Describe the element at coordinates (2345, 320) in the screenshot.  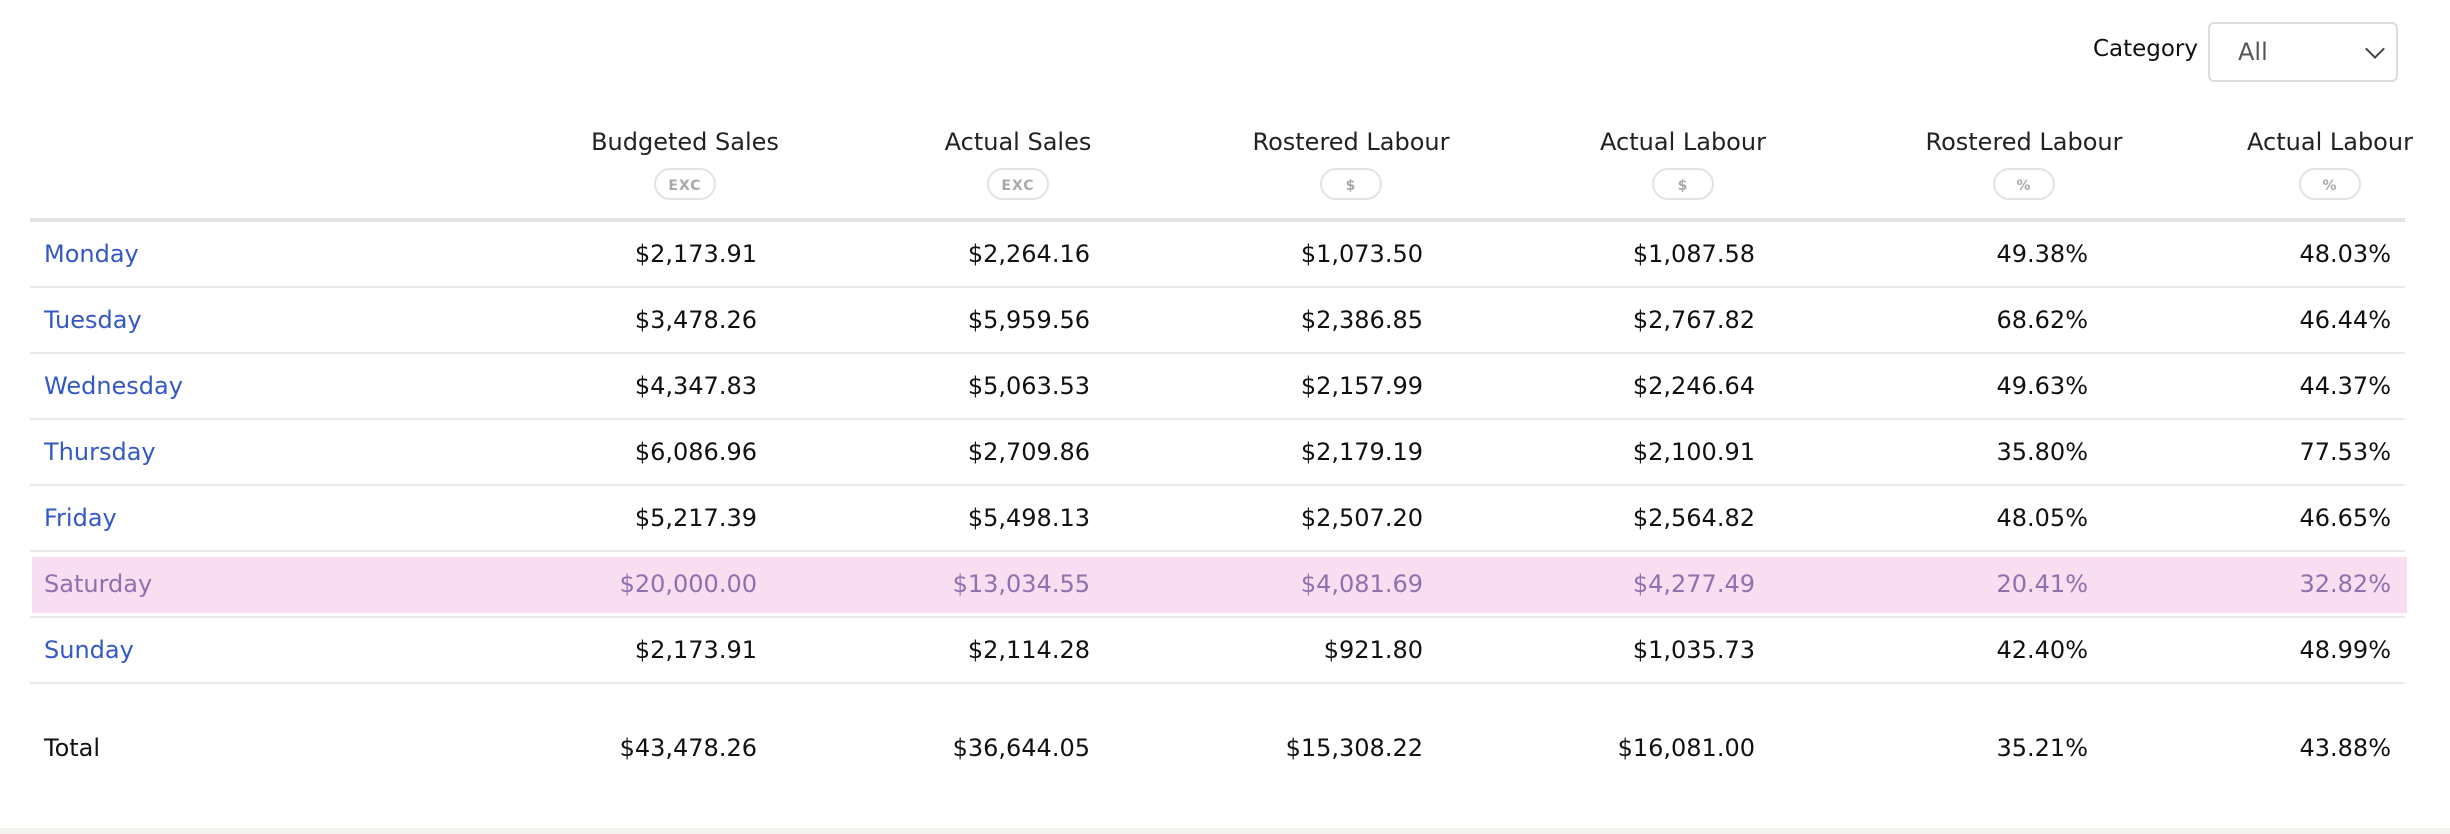
I see `actual-labour-percent-value: 46.44%` at that location.